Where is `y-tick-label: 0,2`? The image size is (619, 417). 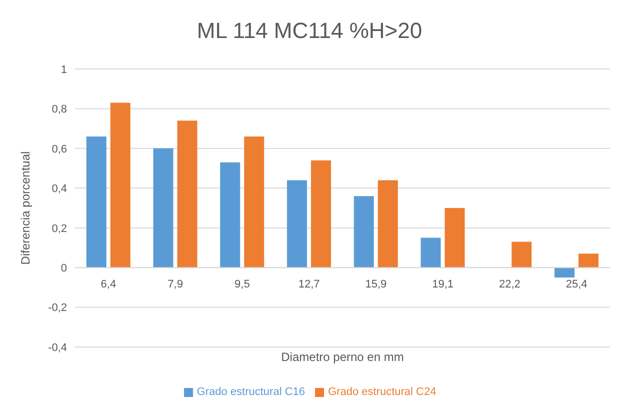 y-tick-label: 0,2 is located at coordinates (59, 228).